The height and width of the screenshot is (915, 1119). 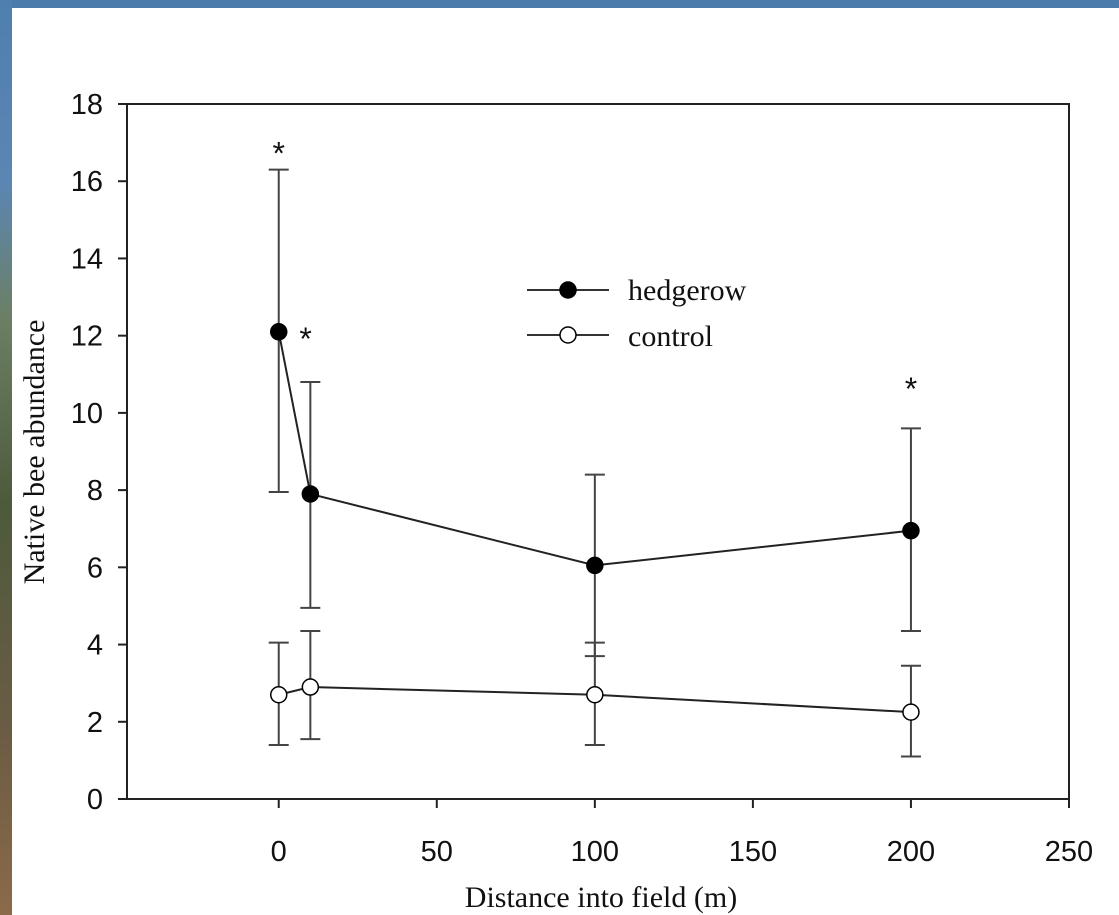 What do you see at coordinates (34, 452) in the screenshot?
I see `y-axis-title: Native bee abundance` at bounding box center [34, 452].